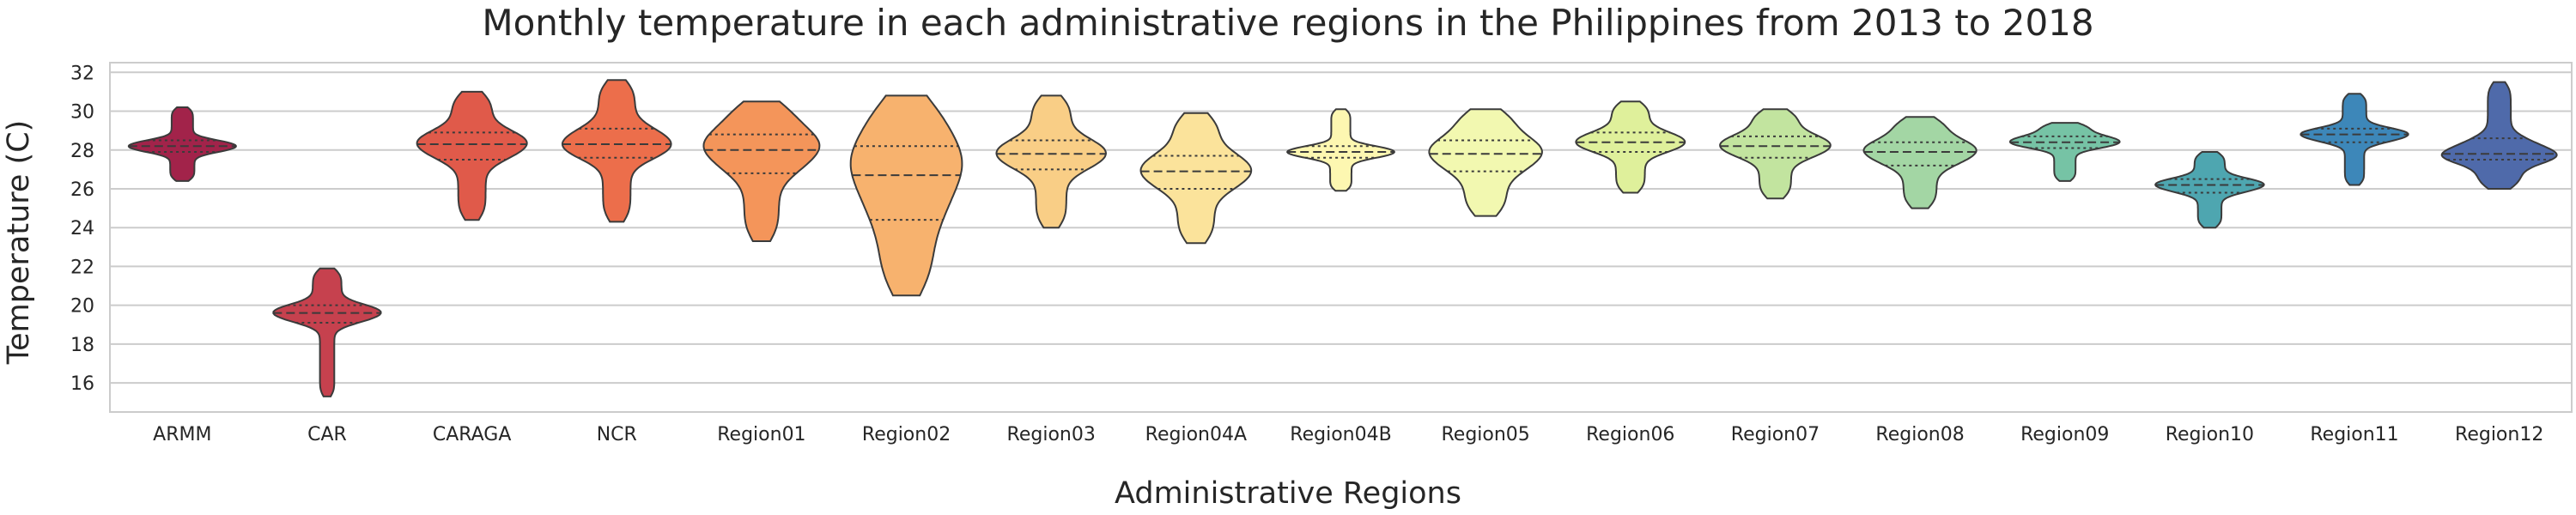  Describe the element at coordinates (907, 434) in the screenshot. I see `x-tick-label: Region02` at that location.